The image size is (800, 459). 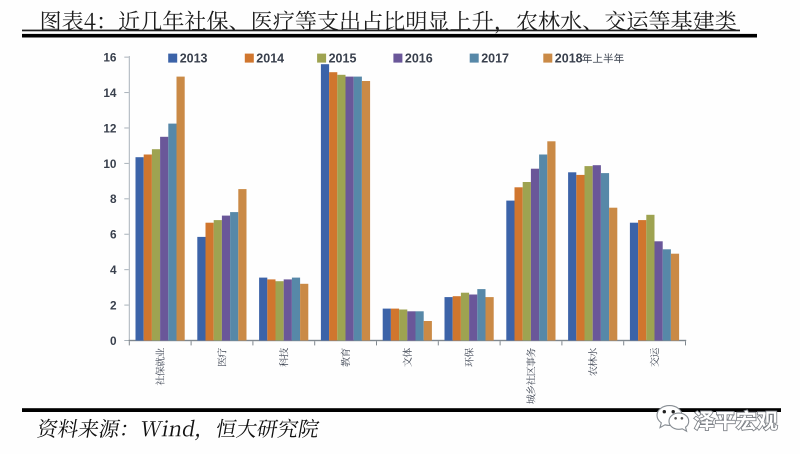 What do you see at coordinates (495, 59) in the screenshot?
I see `svg-text: 2017` at bounding box center [495, 59].